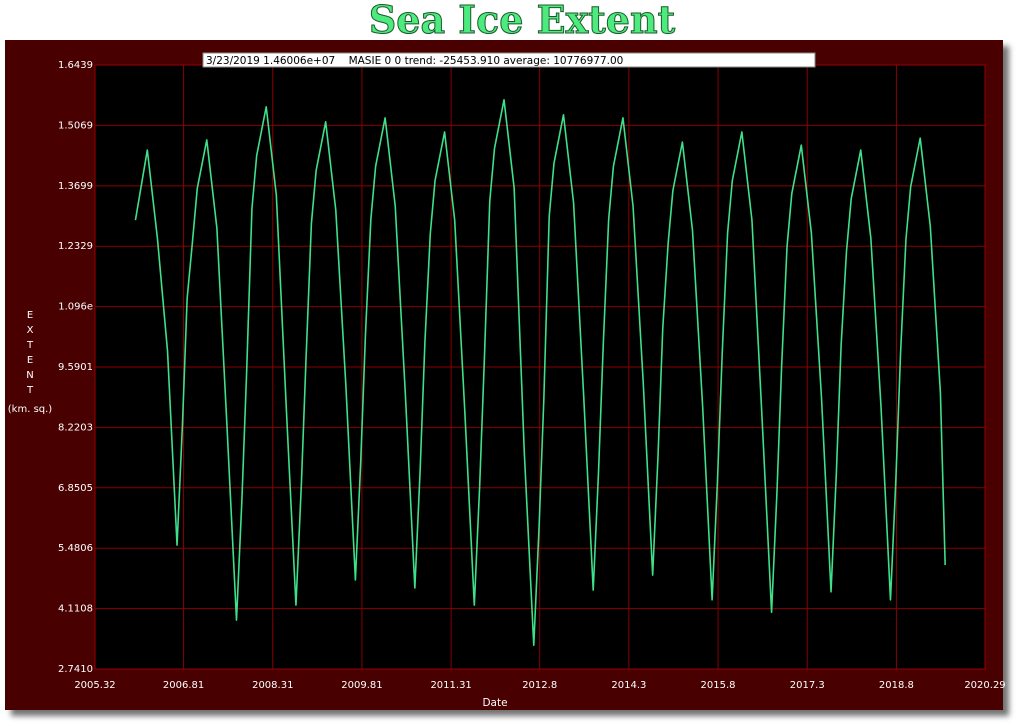 Image resolution: width=1024 pixels, height=727 pixels. I want to click on y-tick-label: 4.1108, so click(75, 609).